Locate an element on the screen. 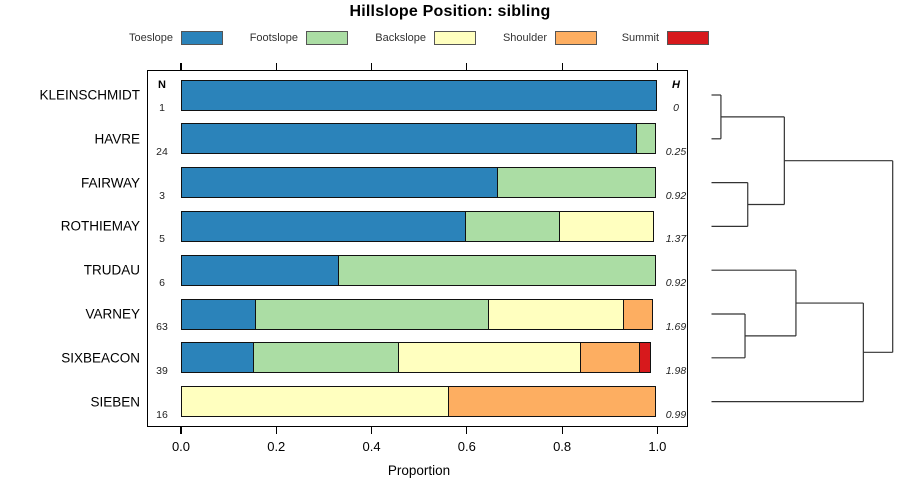 Image resolution: width=900 pixels, height=500 pixels. n-value: 39 is located at coordinates (162, 370).